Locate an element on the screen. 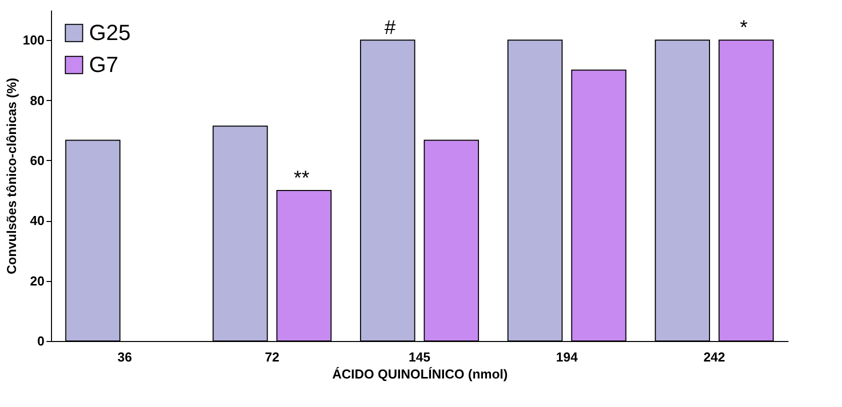 This screenshot has width=842, height=407. y-tick-label: 40 is located at coordinates (37, 220).